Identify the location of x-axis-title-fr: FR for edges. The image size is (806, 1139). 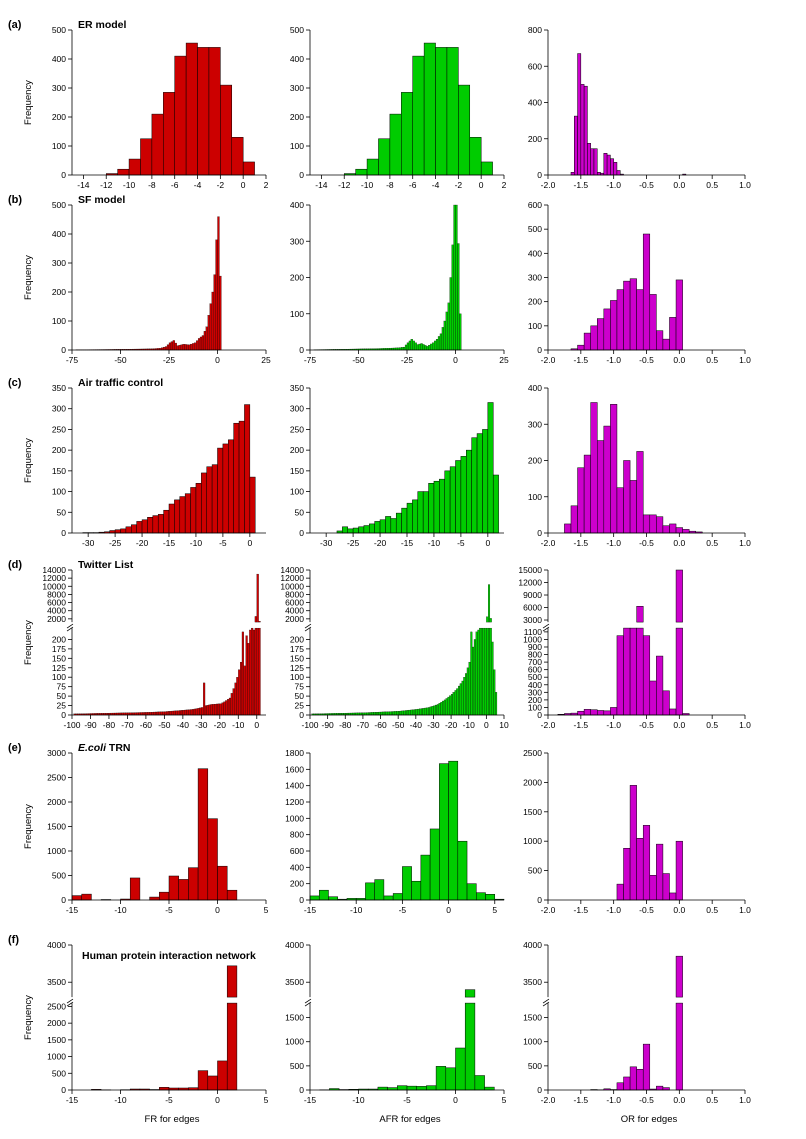
(172, 1119).